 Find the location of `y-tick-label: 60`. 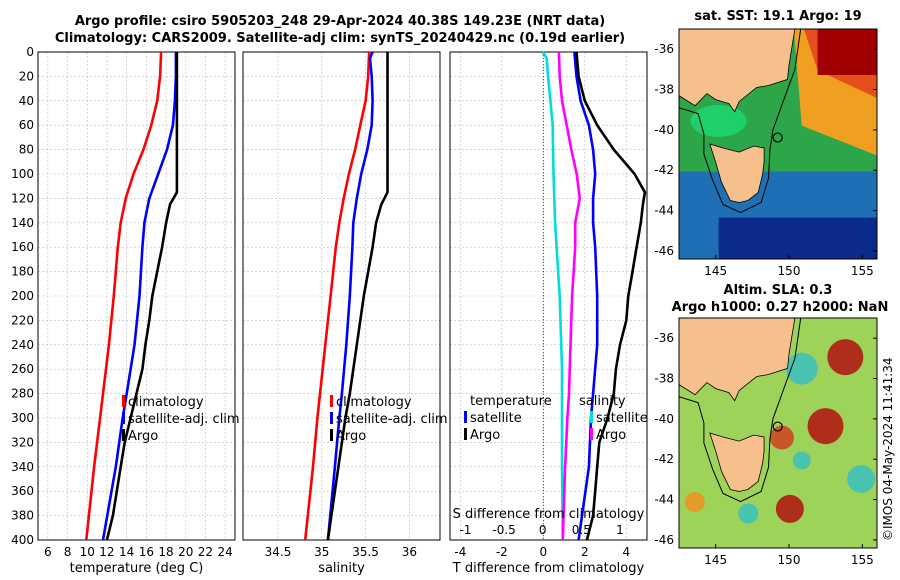

y-tick-label: 60 is located at coordinates (26, 125).